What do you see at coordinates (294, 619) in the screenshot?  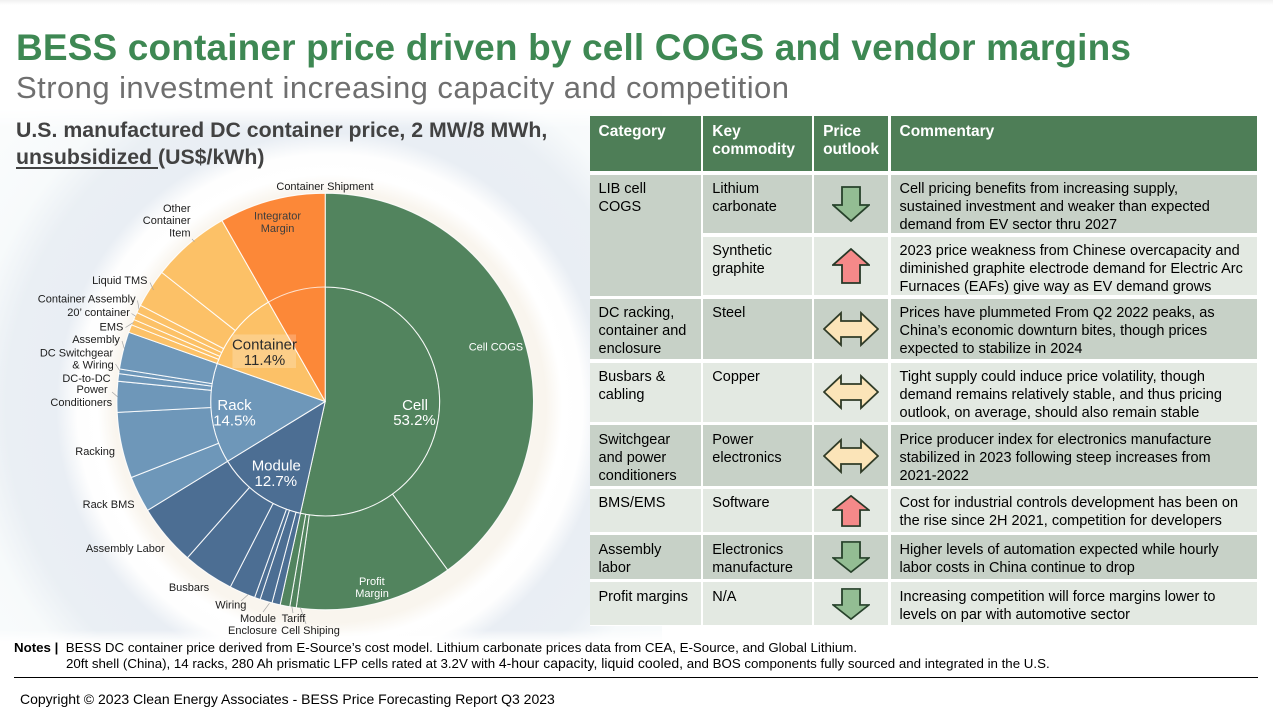 I see `svg-text: Tariff` at bounding box center [294, 619].